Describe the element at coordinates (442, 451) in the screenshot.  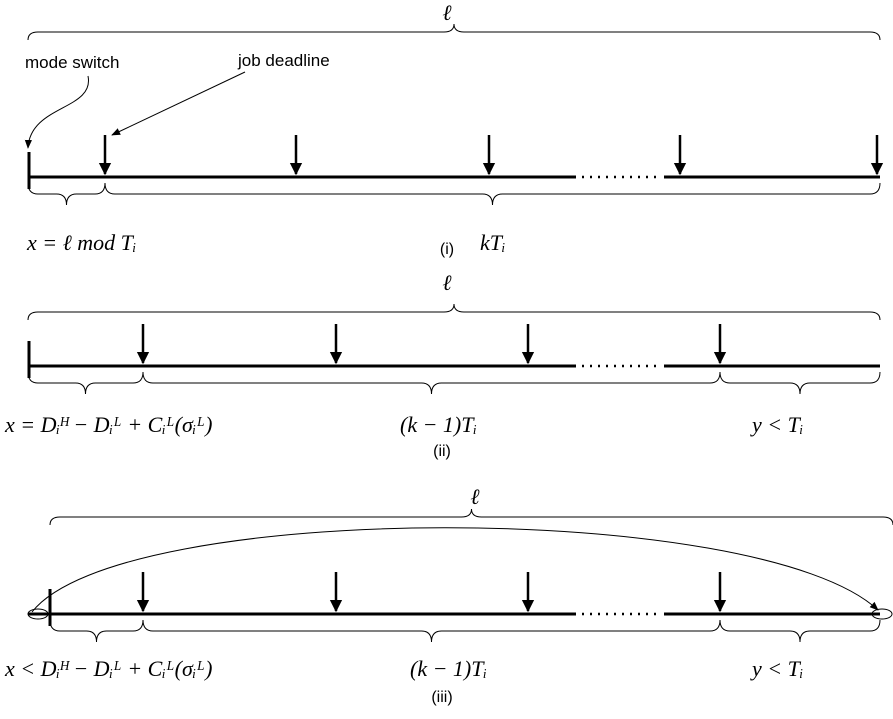
I see `caption: (ii)` at that location.